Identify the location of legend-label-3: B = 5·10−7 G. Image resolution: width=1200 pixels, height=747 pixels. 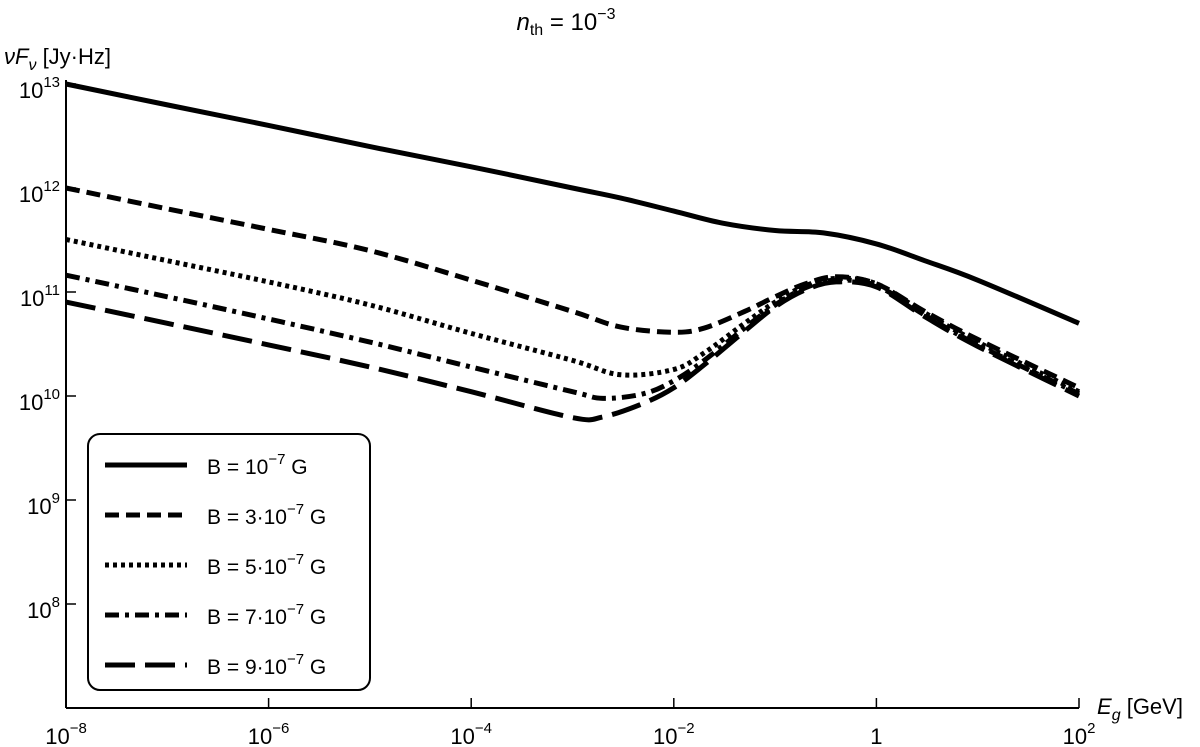
(266, 565).